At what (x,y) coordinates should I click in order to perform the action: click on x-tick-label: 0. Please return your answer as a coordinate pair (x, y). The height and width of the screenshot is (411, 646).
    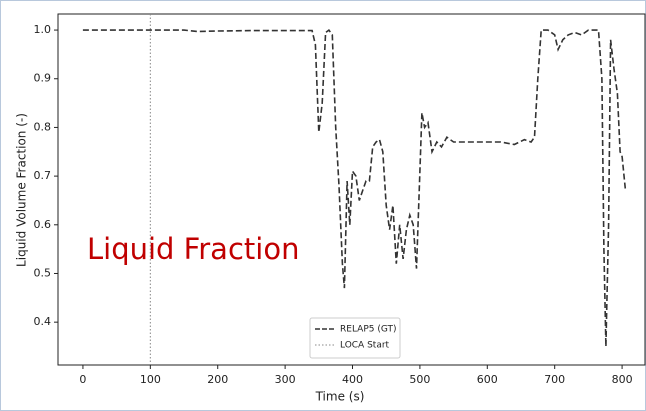
    Looking at the image, I should click on (82, 379).